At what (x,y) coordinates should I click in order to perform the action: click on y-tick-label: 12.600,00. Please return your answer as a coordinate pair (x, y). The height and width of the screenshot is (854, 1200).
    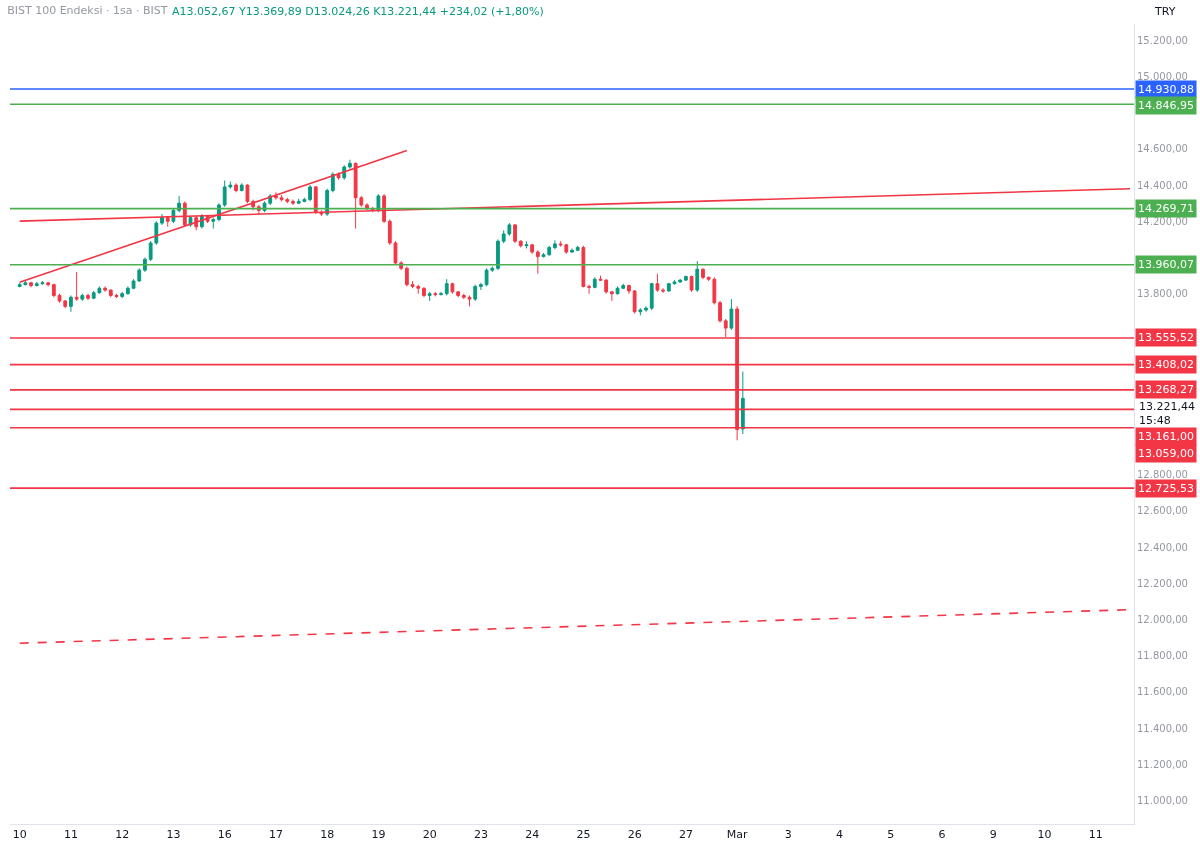
    Looking at the image, I should click on (1162, 511).